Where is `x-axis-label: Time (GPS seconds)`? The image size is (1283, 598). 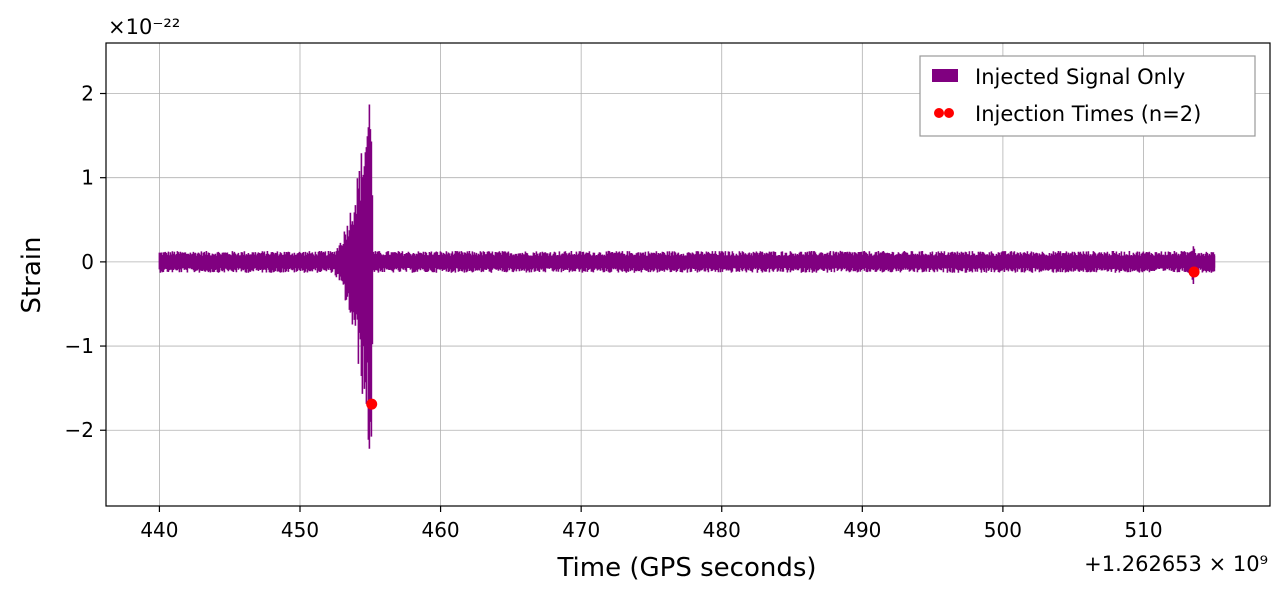
x-axis-label: Time (GPS seconds) is located at coordinates (686, 568).